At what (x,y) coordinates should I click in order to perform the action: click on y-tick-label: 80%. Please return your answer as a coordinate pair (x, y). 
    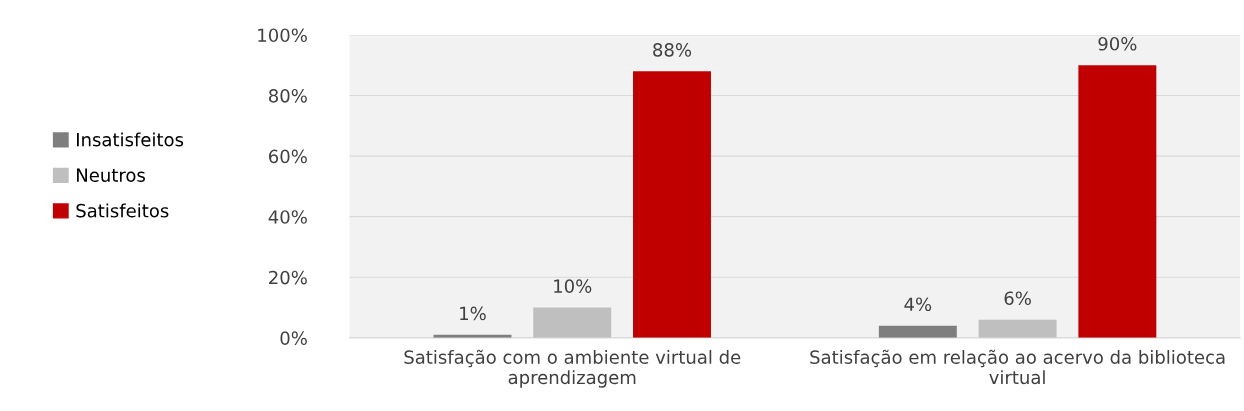
    Looking at the image, I should click on (287, 95).